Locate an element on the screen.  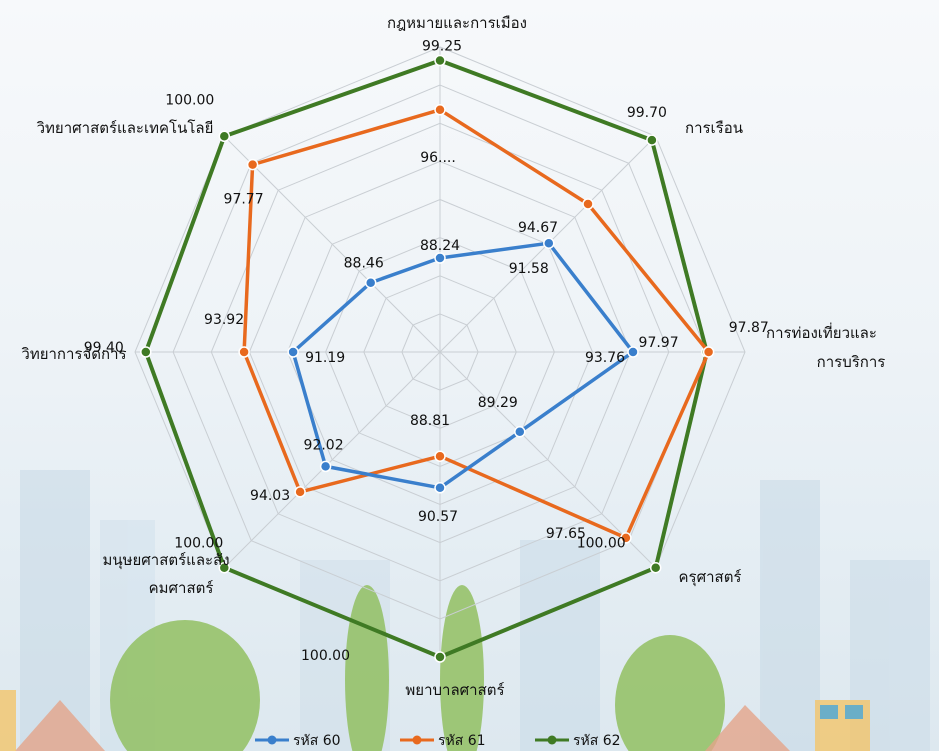
chart-legend: รหัส 60 รหัส 61 รหัส 62 is located at coordinates (438, 741).